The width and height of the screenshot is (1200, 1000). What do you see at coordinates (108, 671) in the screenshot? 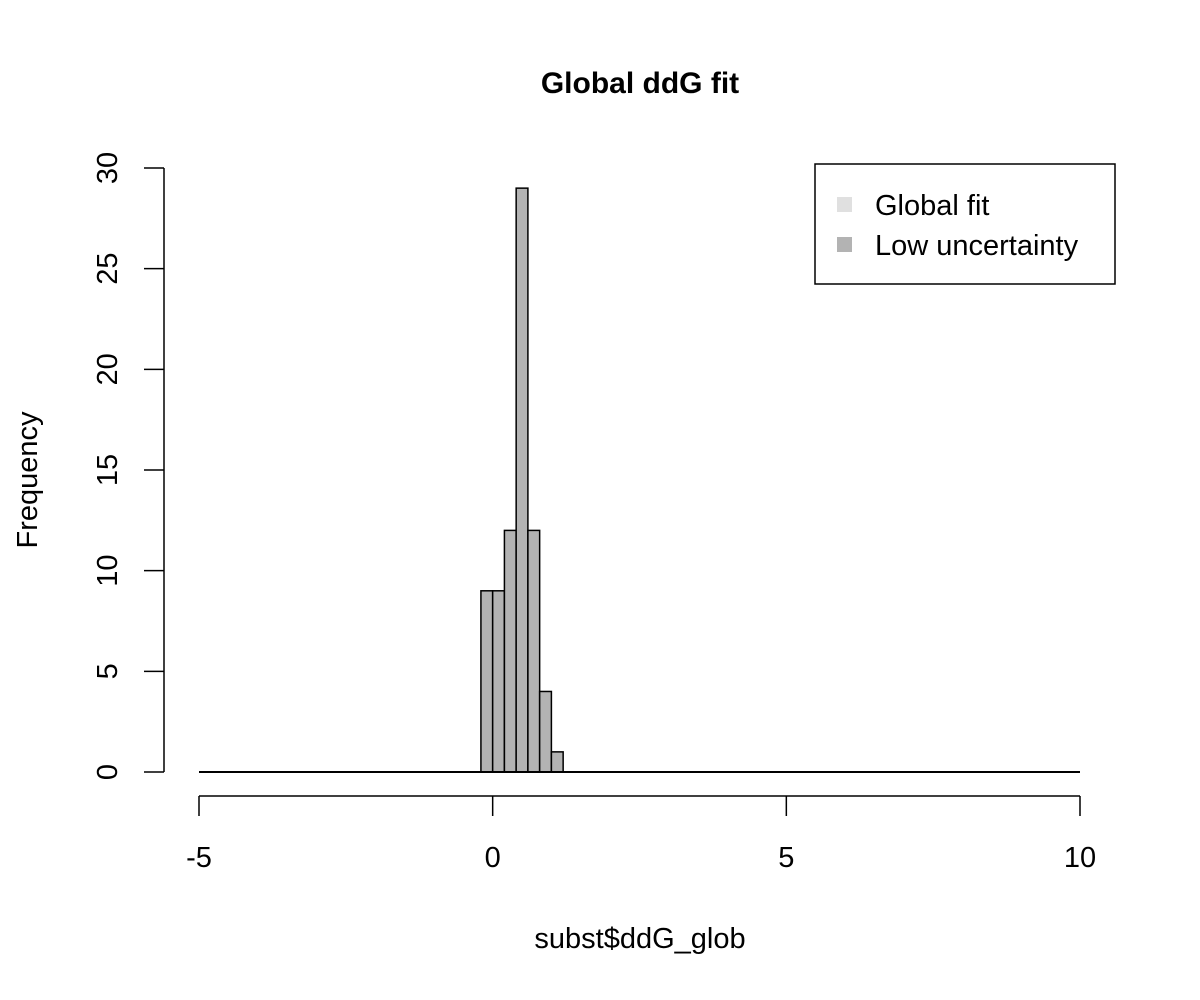
I see `y-tick-label: 5` at bounding box center [108, 671].